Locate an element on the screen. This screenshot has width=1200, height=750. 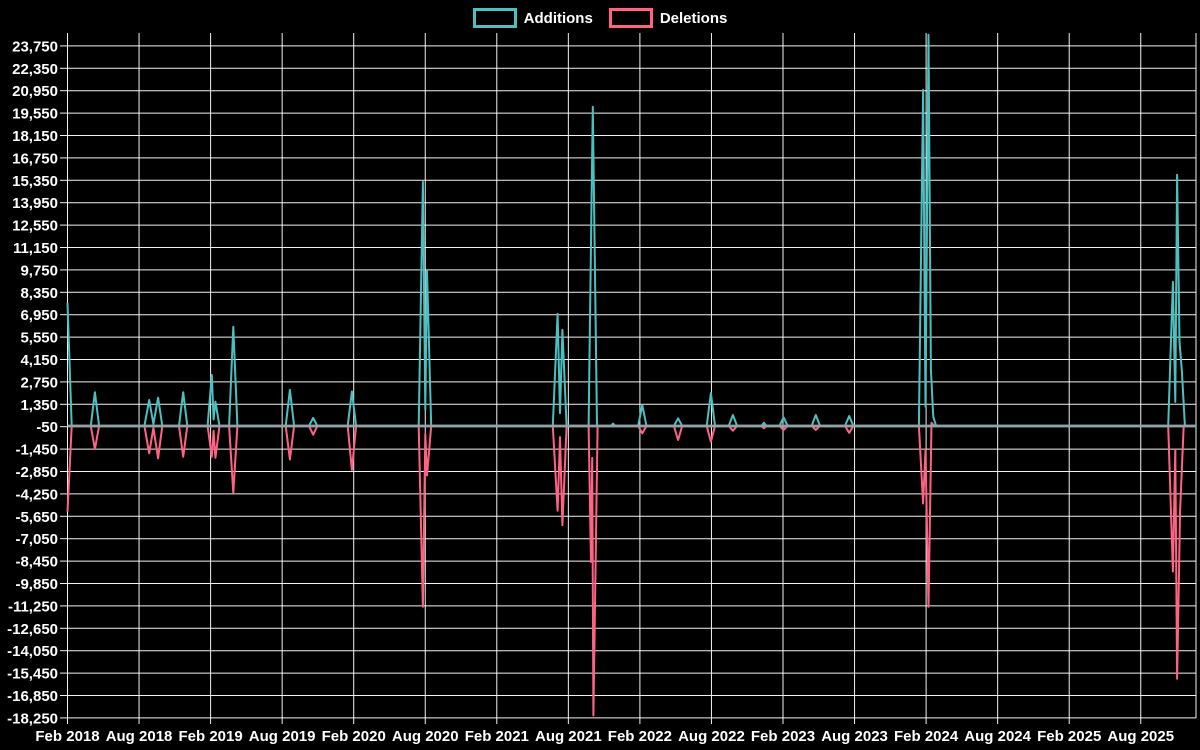
y-tick-label: -50 is located at coordinates (47, 427).